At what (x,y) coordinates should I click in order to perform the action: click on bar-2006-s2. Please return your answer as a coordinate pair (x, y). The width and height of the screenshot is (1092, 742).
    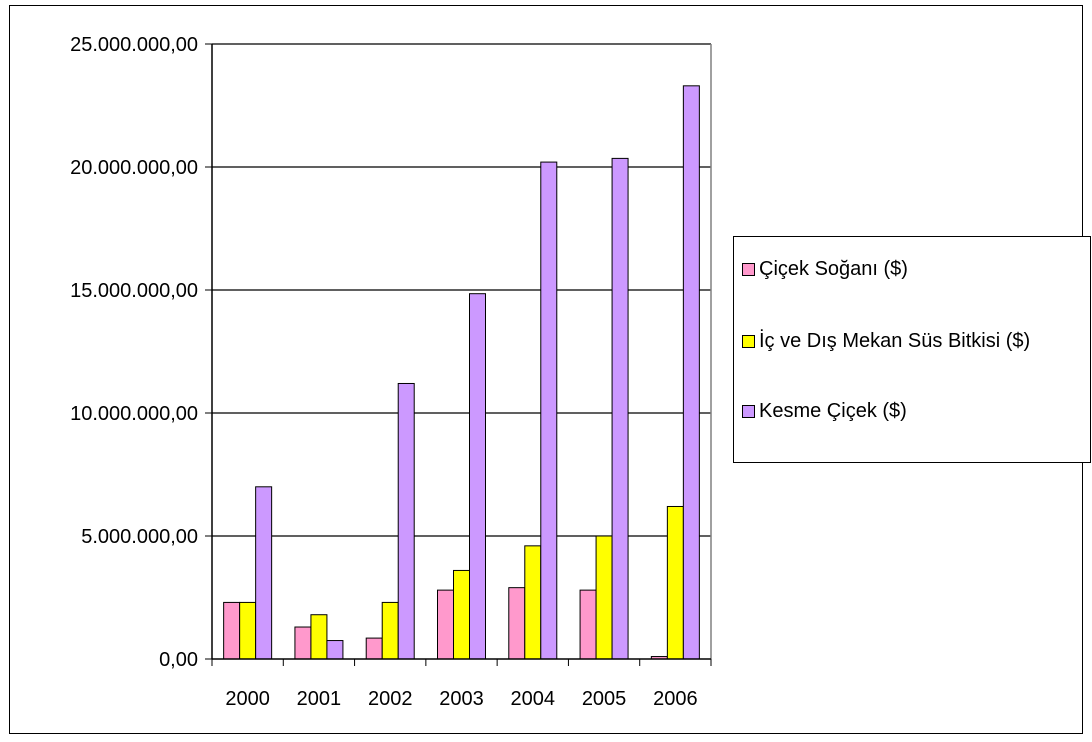
    Looking at the image, I should click on (691, 372).